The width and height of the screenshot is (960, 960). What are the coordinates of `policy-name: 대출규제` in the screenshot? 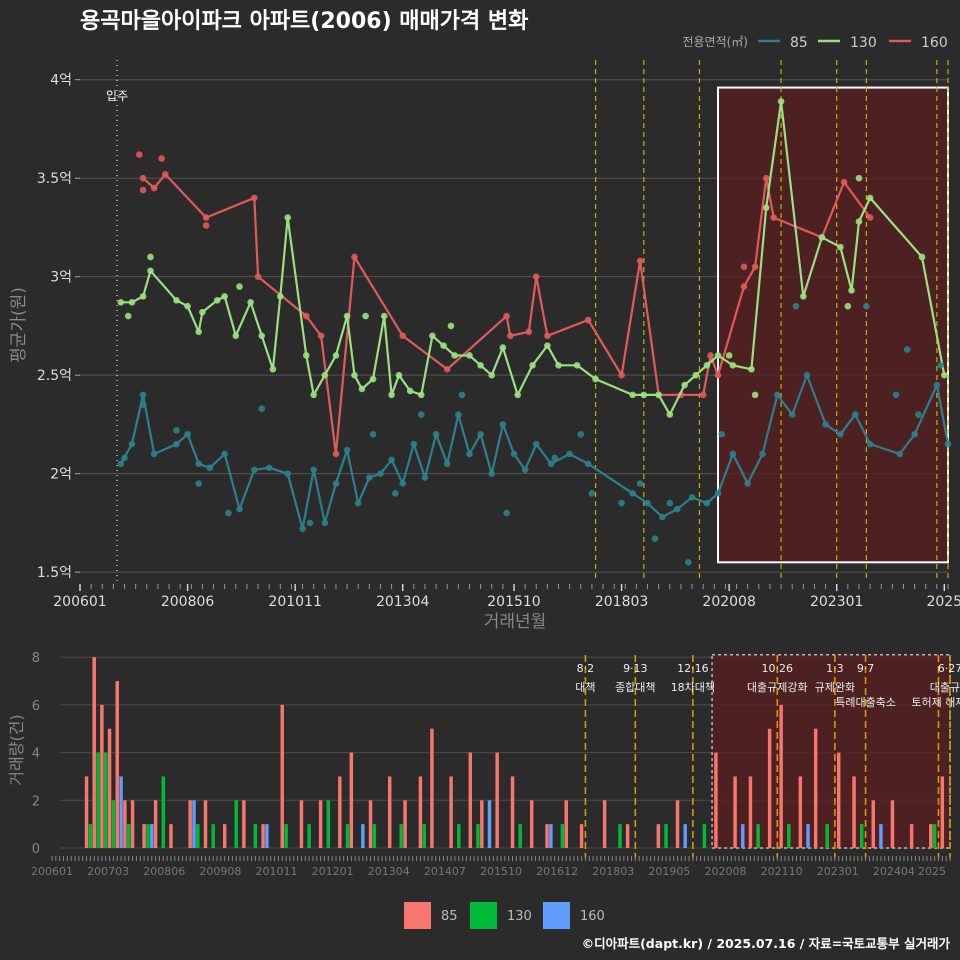 It's located at (945, 687).